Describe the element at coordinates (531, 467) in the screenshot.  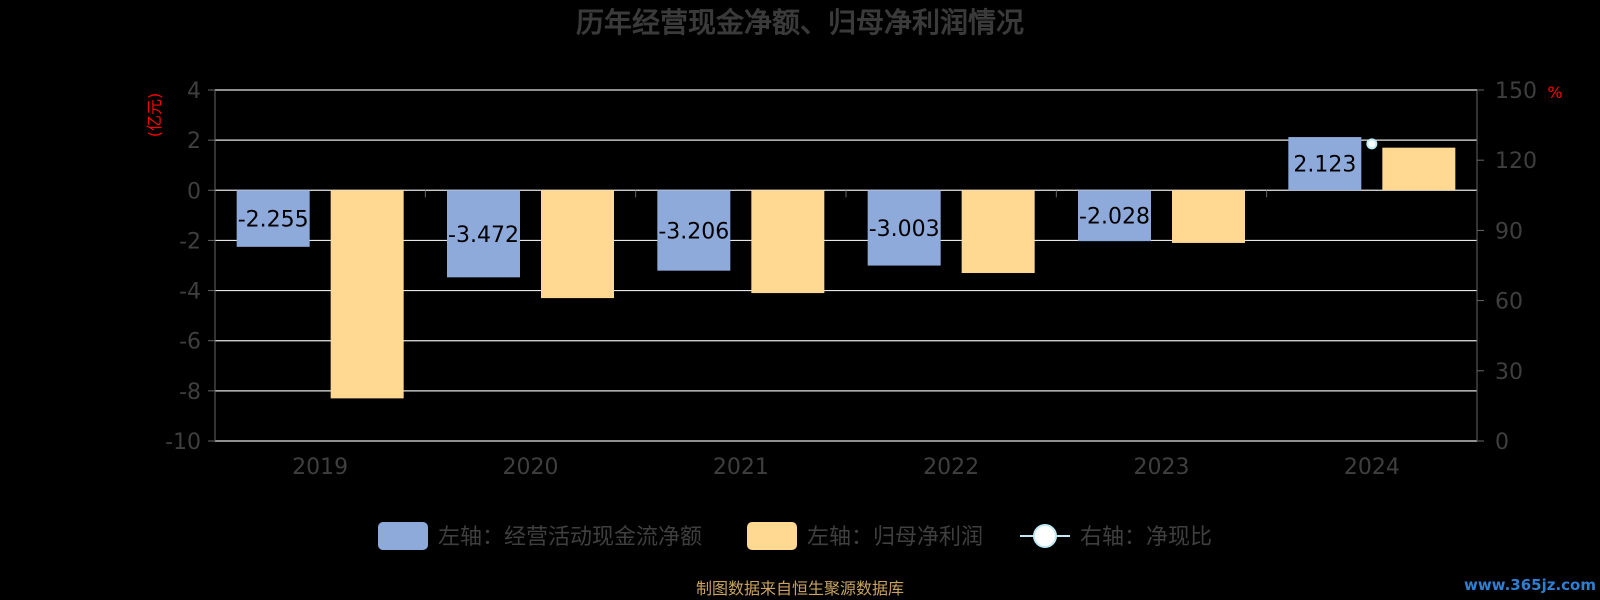
I see `x-tick-label: 2020` at that location.